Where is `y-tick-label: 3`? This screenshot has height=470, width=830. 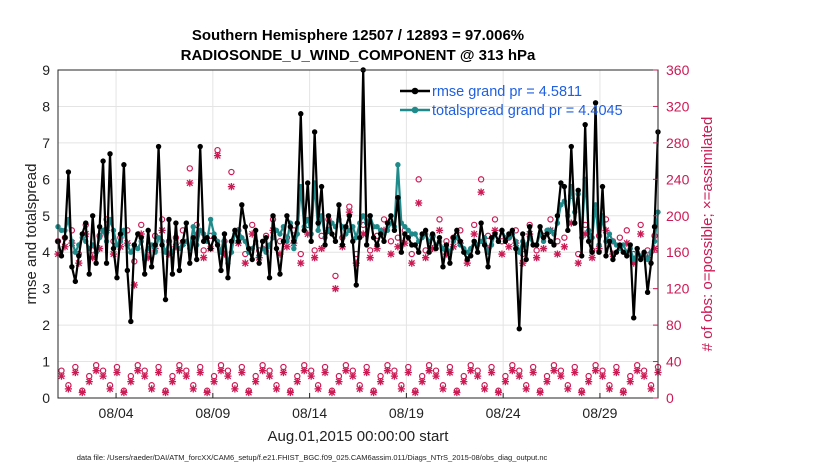
y-tick-label: 3 is located at coordinates (46, 289).